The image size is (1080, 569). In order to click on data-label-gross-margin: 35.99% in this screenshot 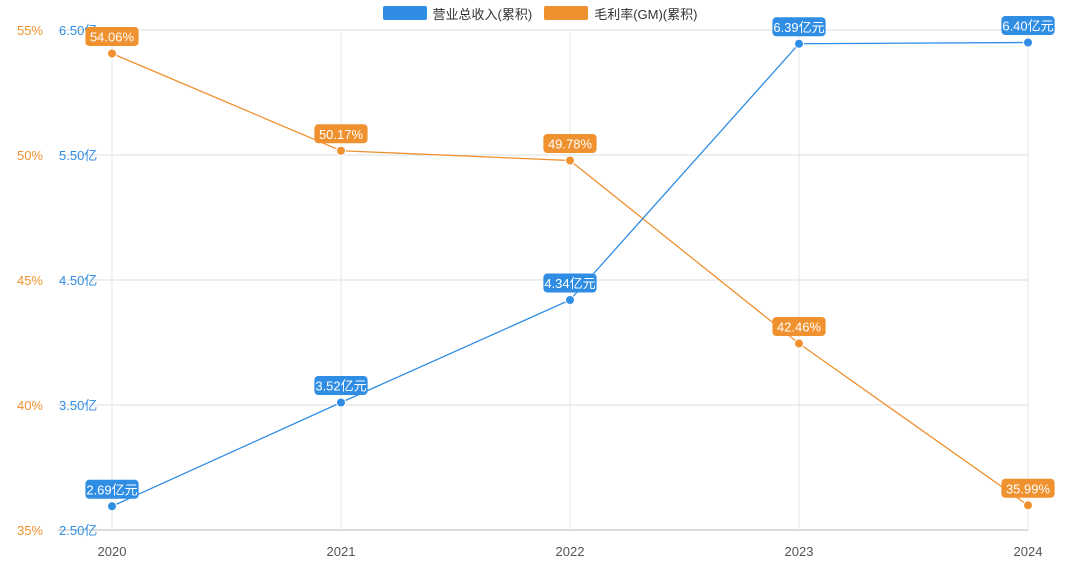, I will do `click(1028, 488)`.